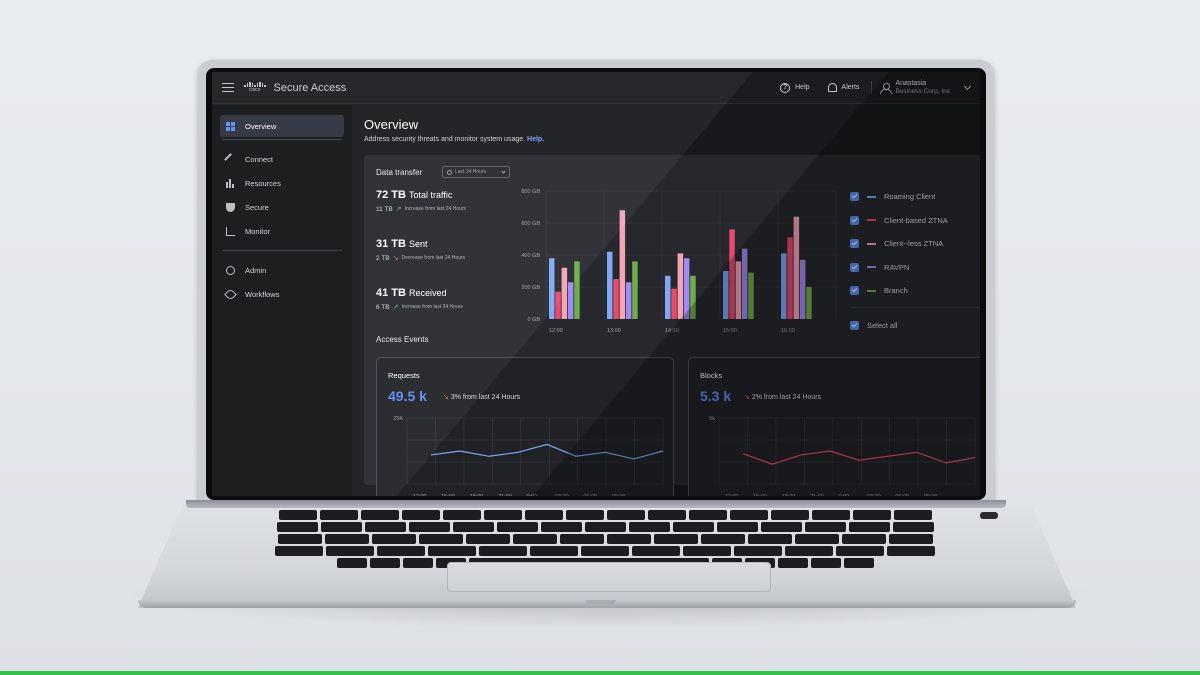 This screenshot has width=1200, height=675. Describe the element at coordinates (282, 207) in the screenshot. I see `sidebar-item-secure: Secure` at that location.